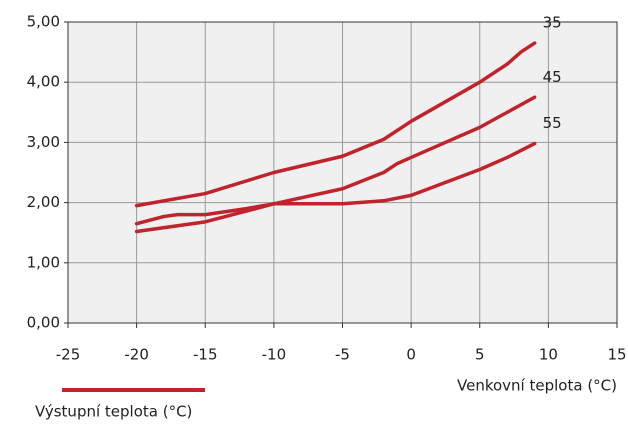  Describe the element at coordinates (205, 355) in the screenshot. I see `x-tick-label: -15` at that location.